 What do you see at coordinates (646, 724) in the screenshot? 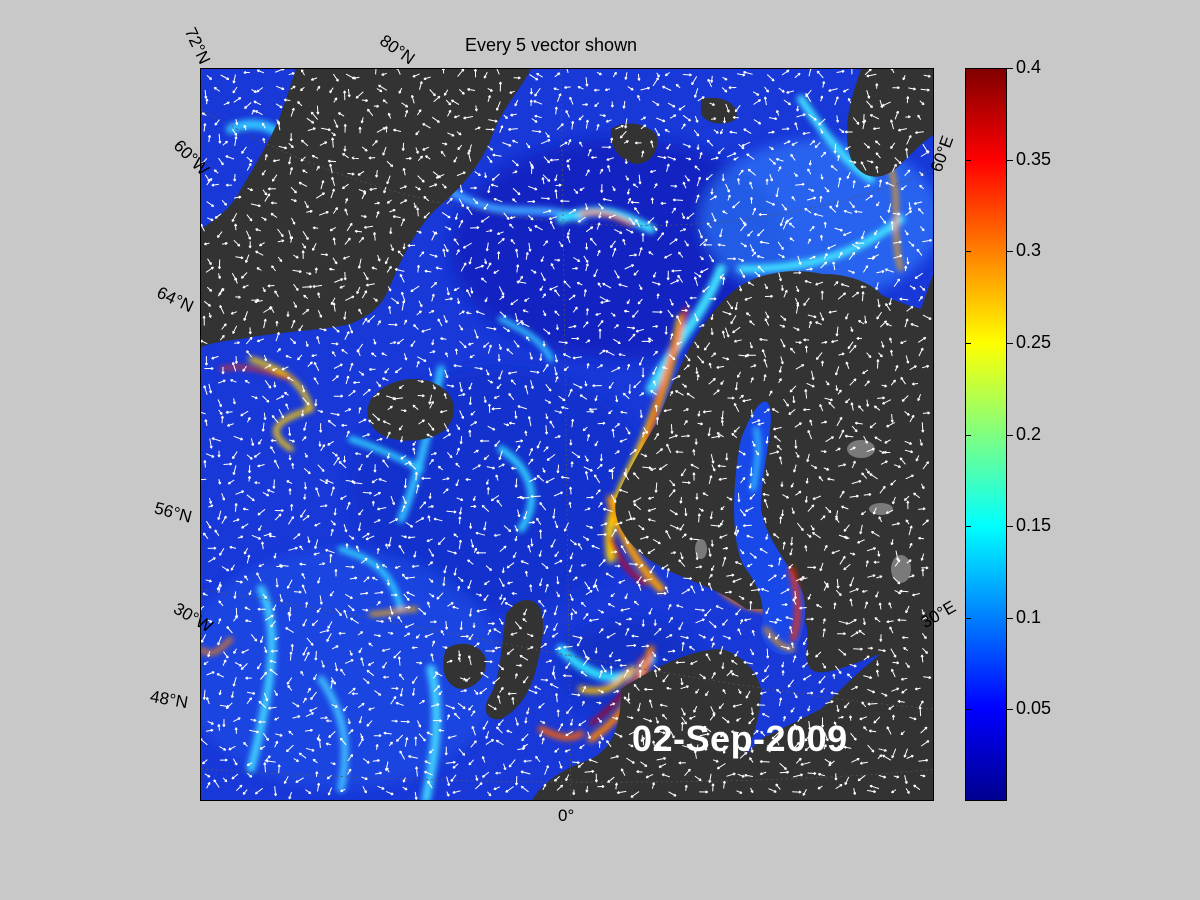
I see `continental-europe` at bounding box center [646, 724].